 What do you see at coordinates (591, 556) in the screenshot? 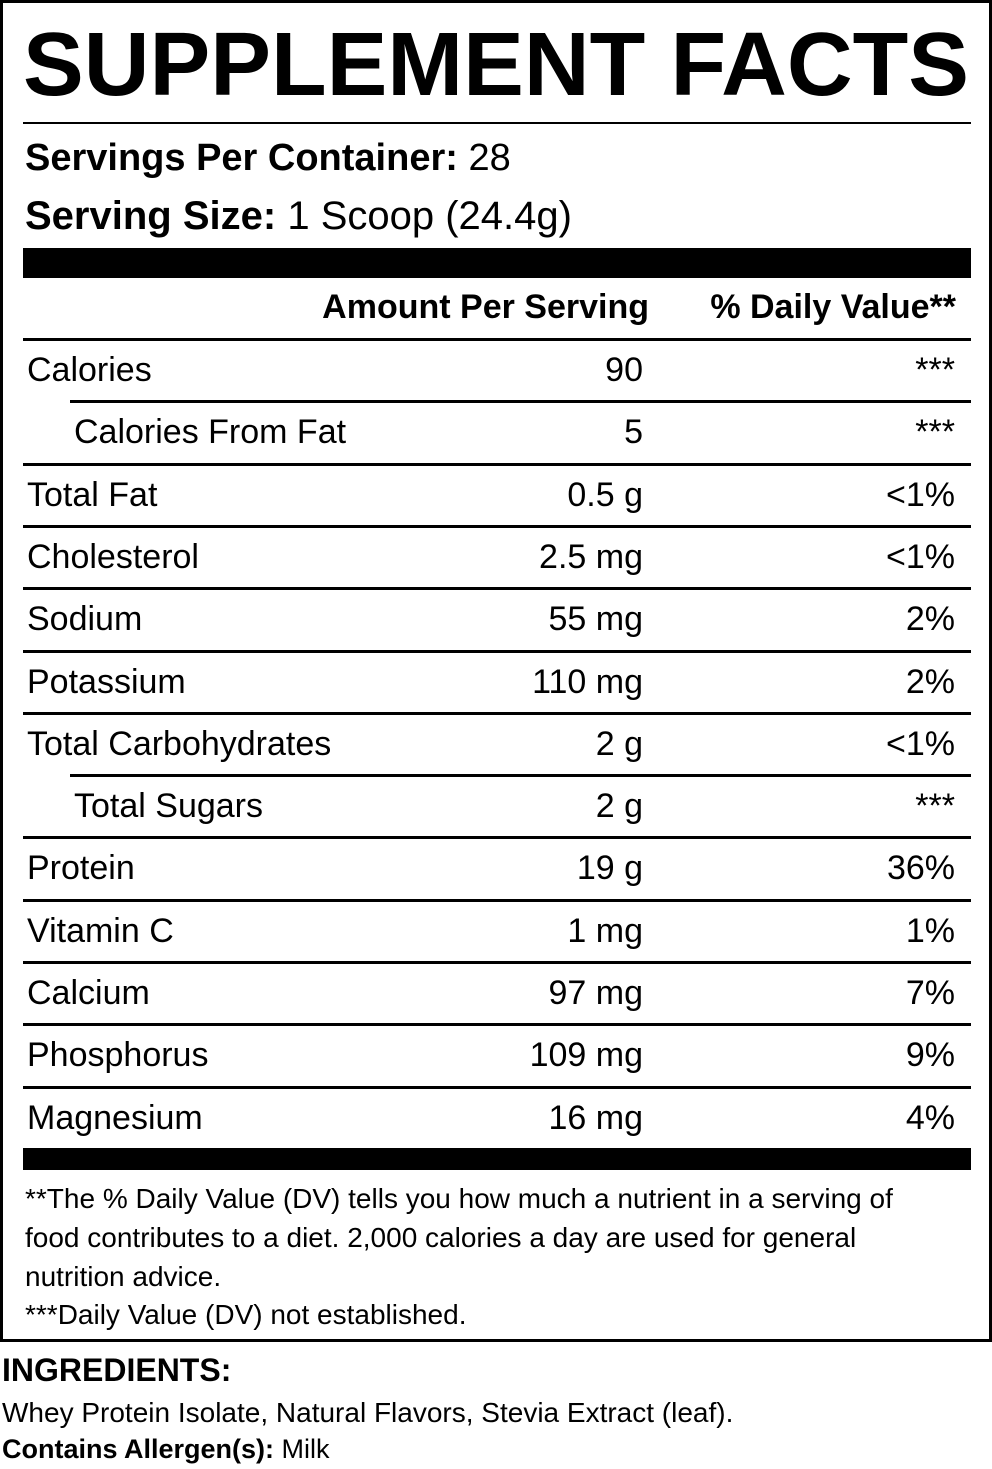
I see `nutrient-amount: 2.5 mg` at bounding box center [591, 556].